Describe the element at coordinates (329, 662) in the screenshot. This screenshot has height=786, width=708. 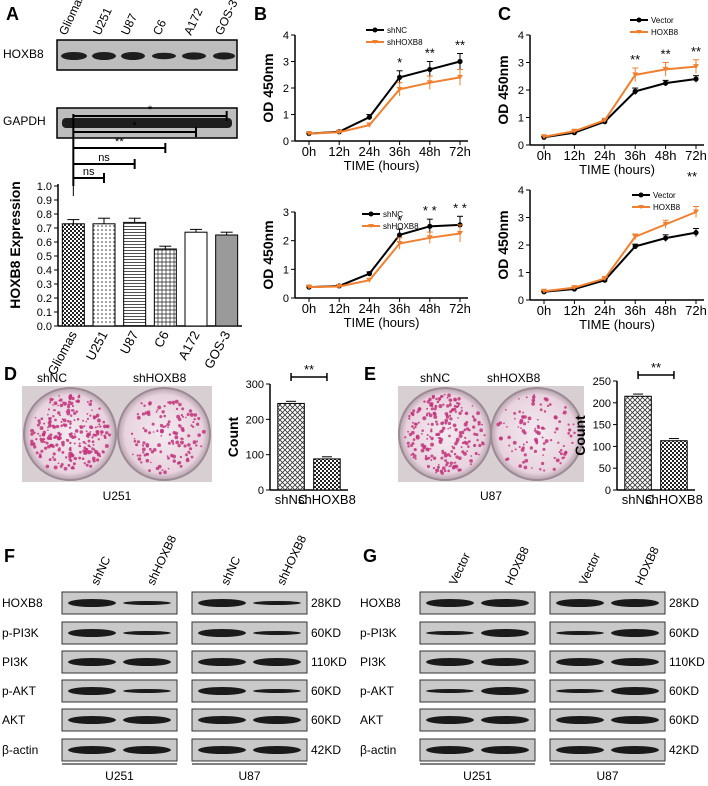
I see `molecular-weight: 110KD` at that location.